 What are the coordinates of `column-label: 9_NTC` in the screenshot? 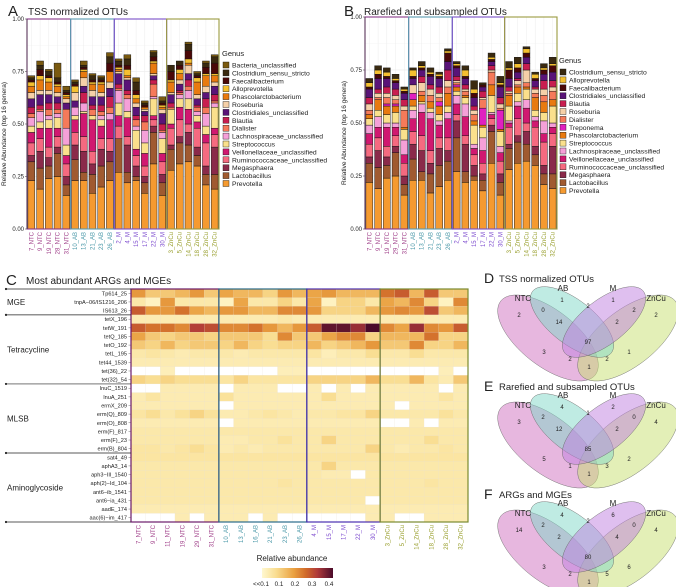 It's located at (154, 534).